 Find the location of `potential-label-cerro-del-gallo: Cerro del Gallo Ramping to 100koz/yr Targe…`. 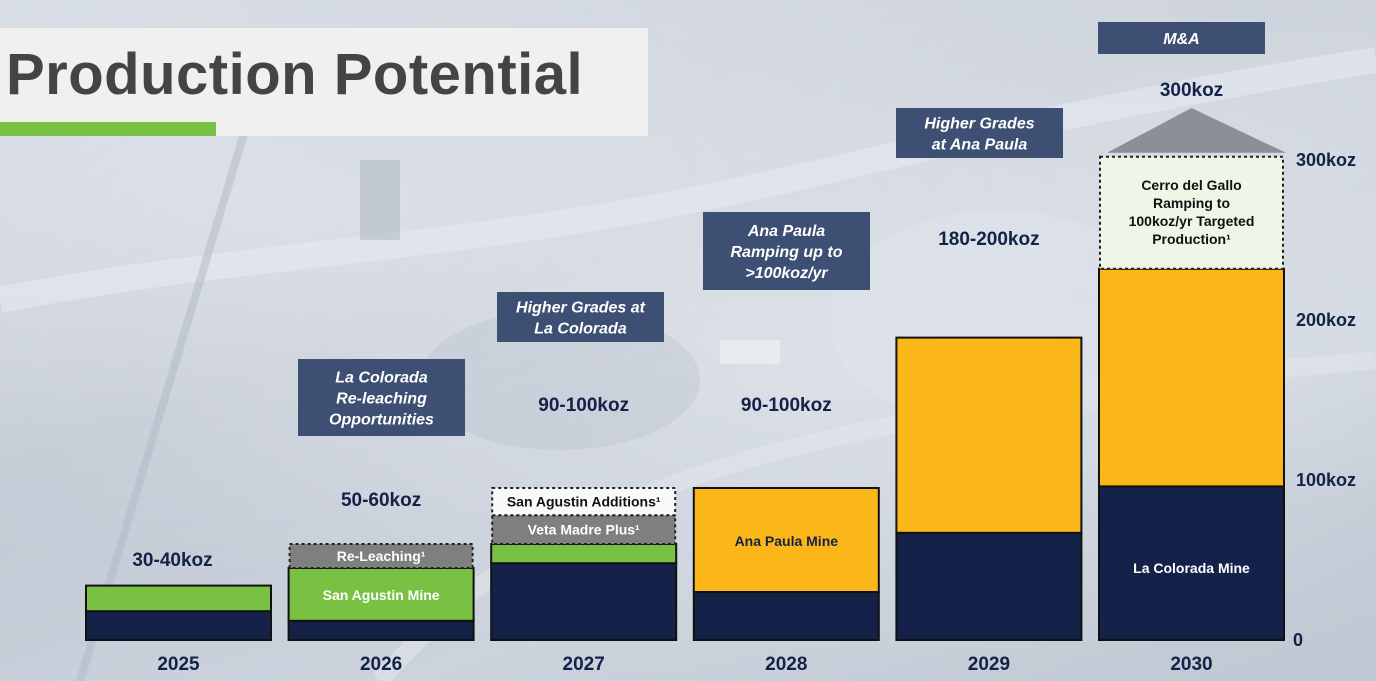

potential-label-cerro-del-gallo: Cerro del Gallo Ramping to 100koz/yr Targe… is located at coordinates (1192, 212).